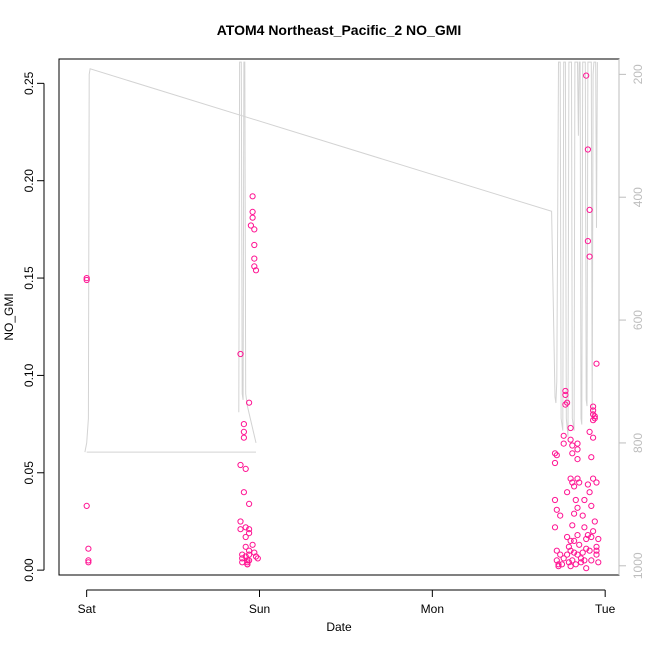 Image resolution: width=650 pixels, height=650 pixels. Describe the element at coordinates (29, 375) in the screenshot. I see `y-tick-label: 0.10` at that location.